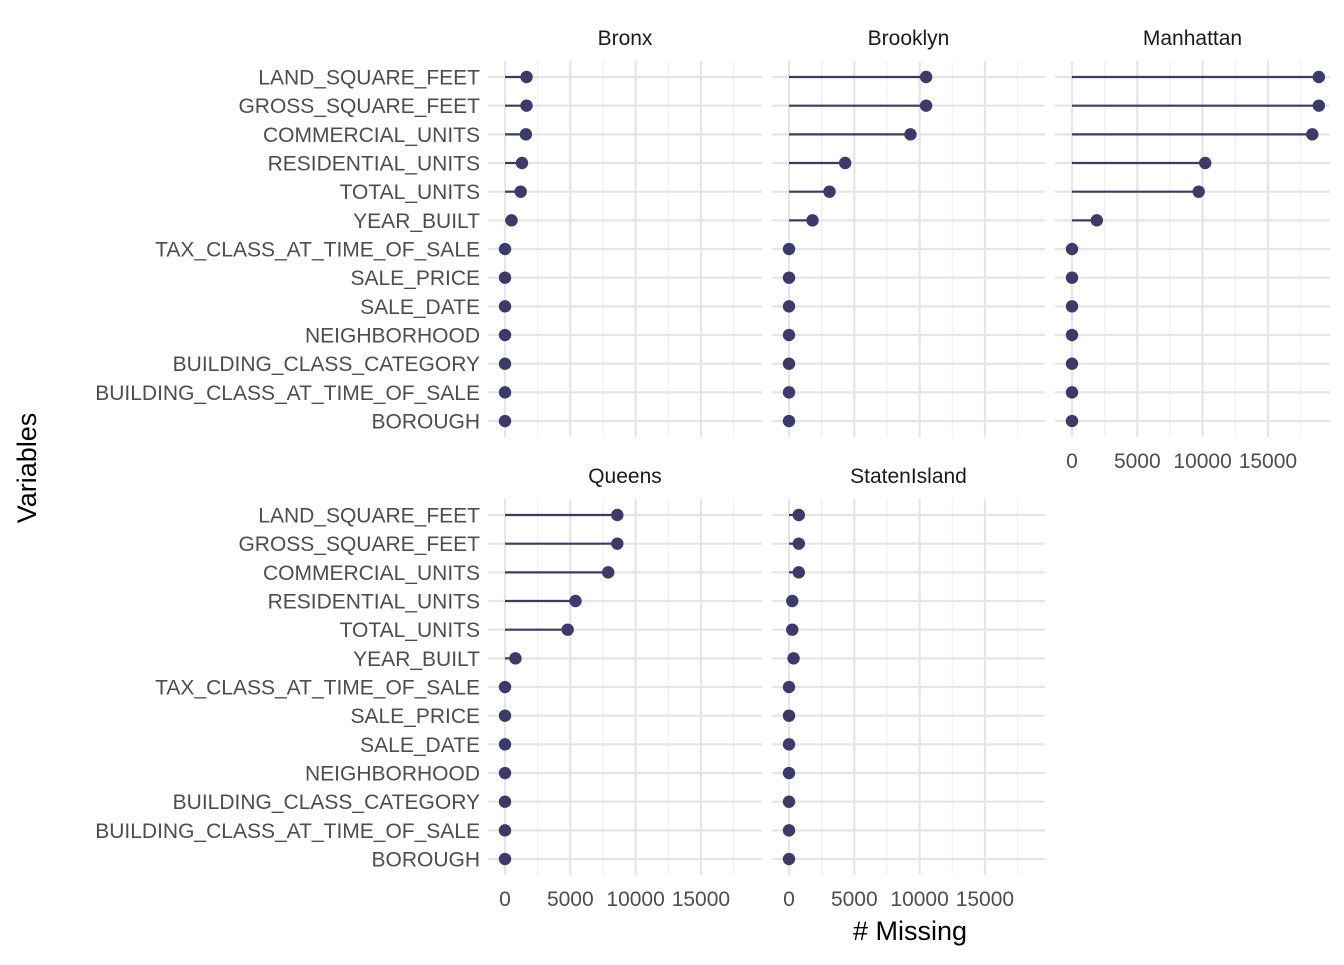 The width and height of the screenshot is (1344, 965). Describe the element at coordinates (420, 307) in the screenshot. I see `y-tick-label: SALE_DATE` at that location.